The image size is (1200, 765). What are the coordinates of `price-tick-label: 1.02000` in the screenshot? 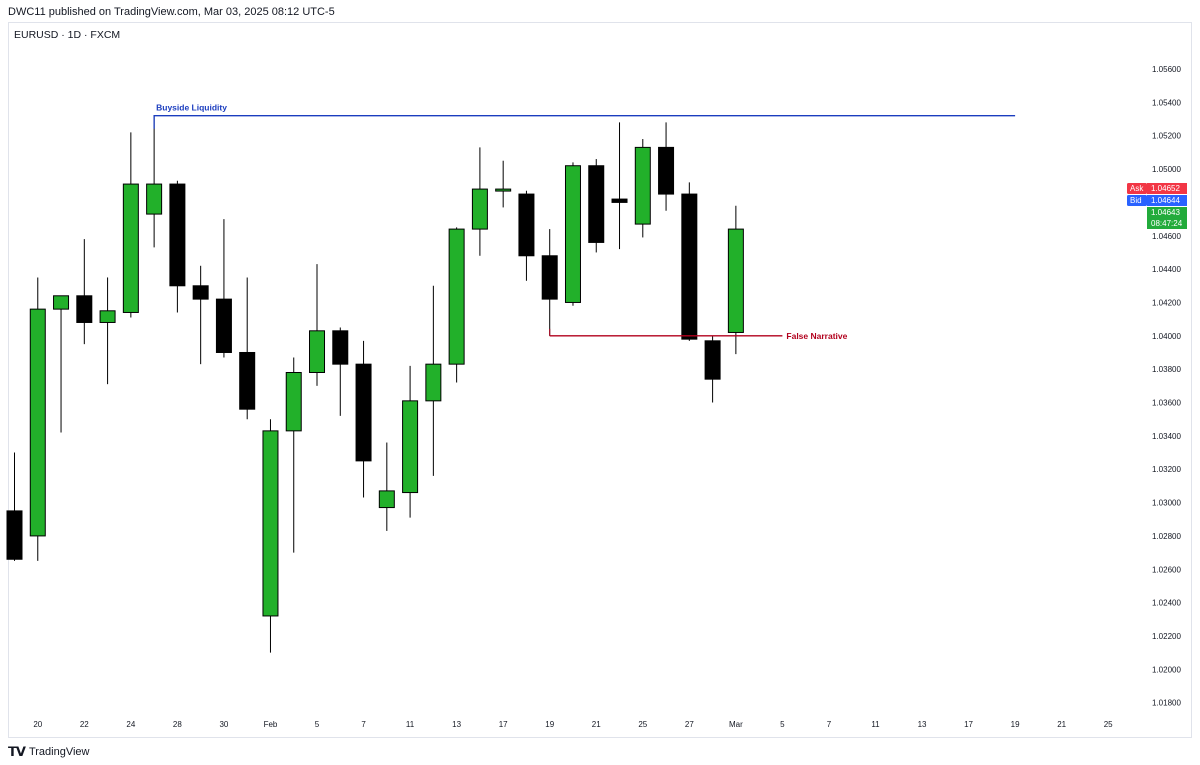 It's located at (1166, 669).